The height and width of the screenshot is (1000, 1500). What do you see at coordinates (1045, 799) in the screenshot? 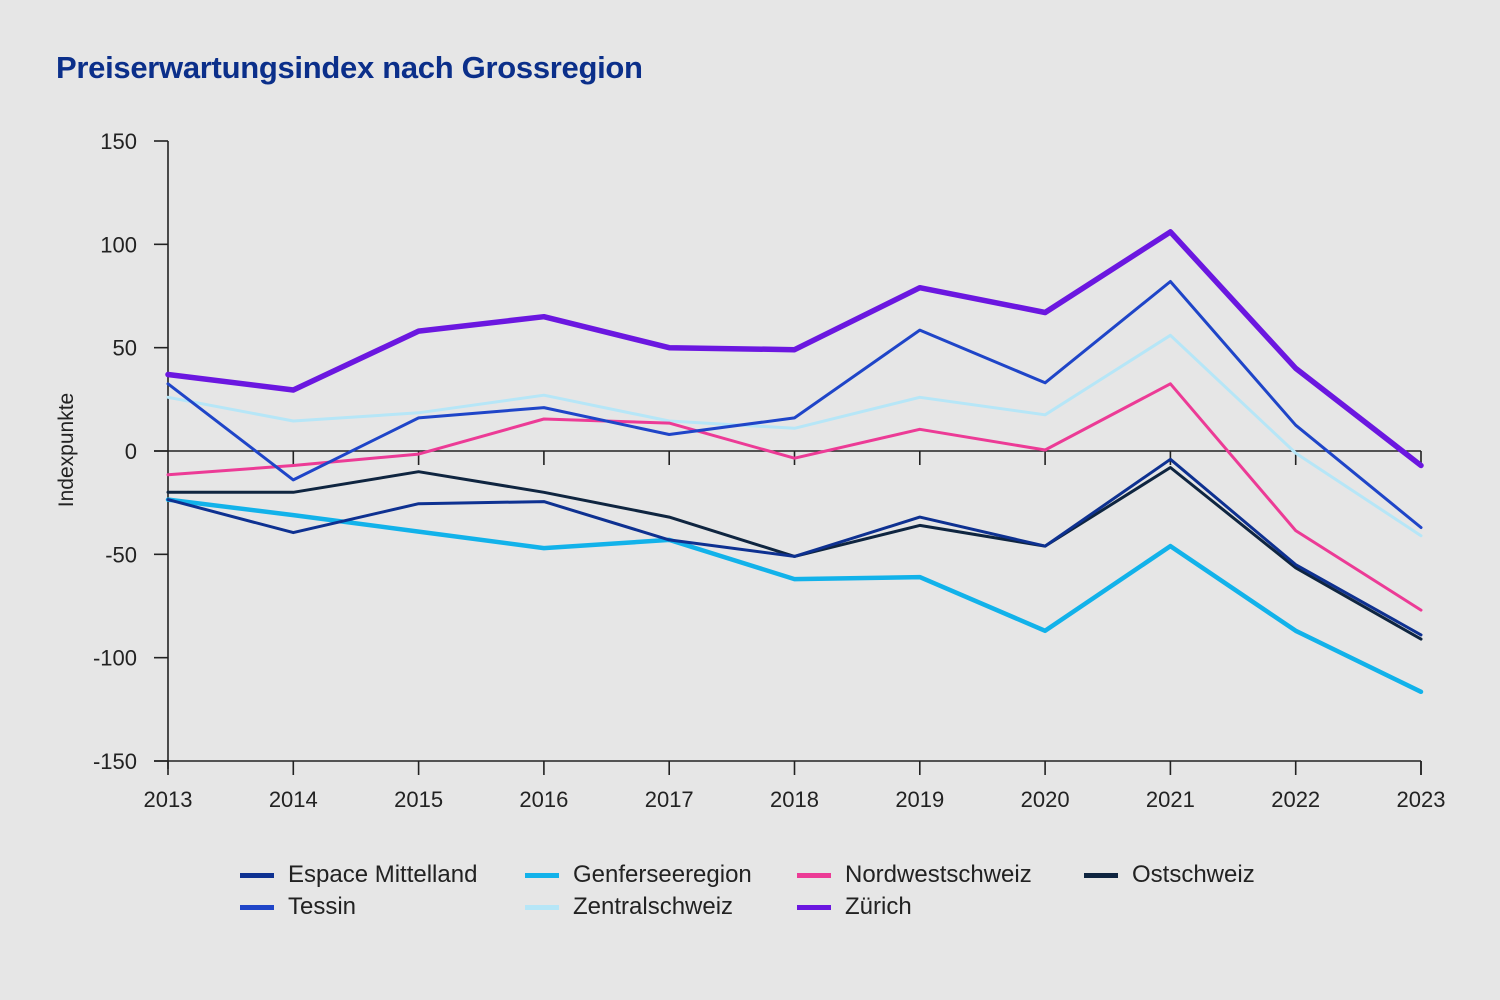
I see `x-tick-label: 2020` at bounding box center [1045, 799].